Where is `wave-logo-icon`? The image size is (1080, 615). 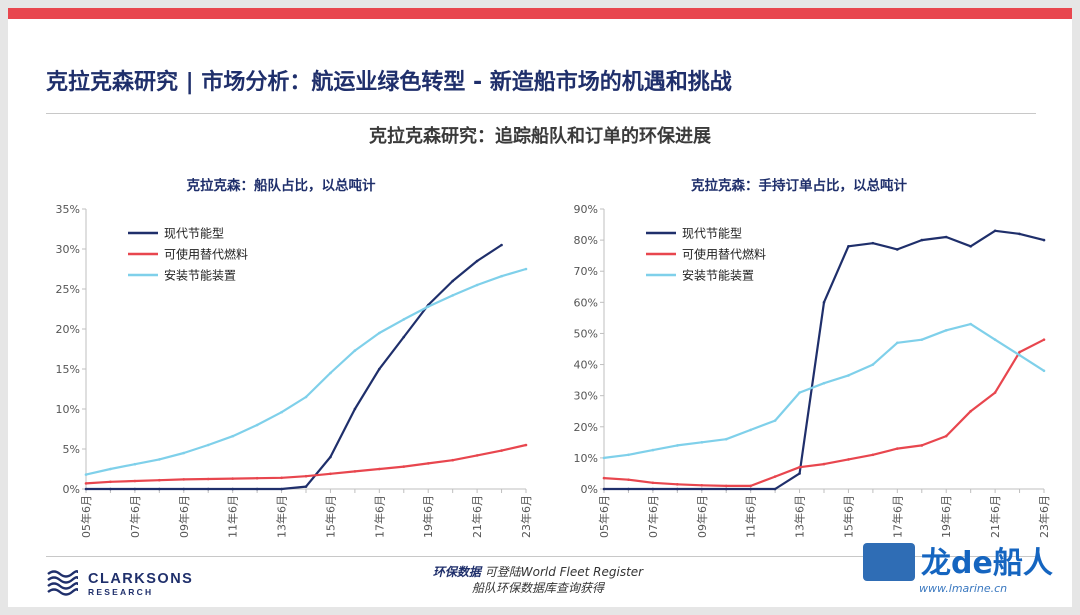
wave-logo-icon is located at coordinates (62, 583).